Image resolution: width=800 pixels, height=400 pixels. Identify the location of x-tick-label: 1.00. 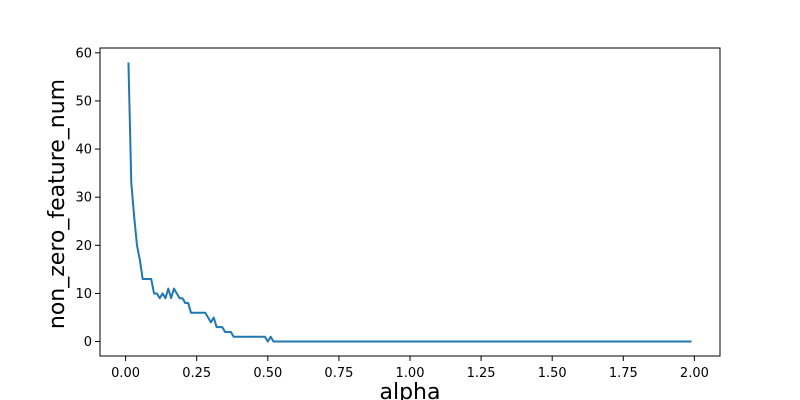
(410, 373).